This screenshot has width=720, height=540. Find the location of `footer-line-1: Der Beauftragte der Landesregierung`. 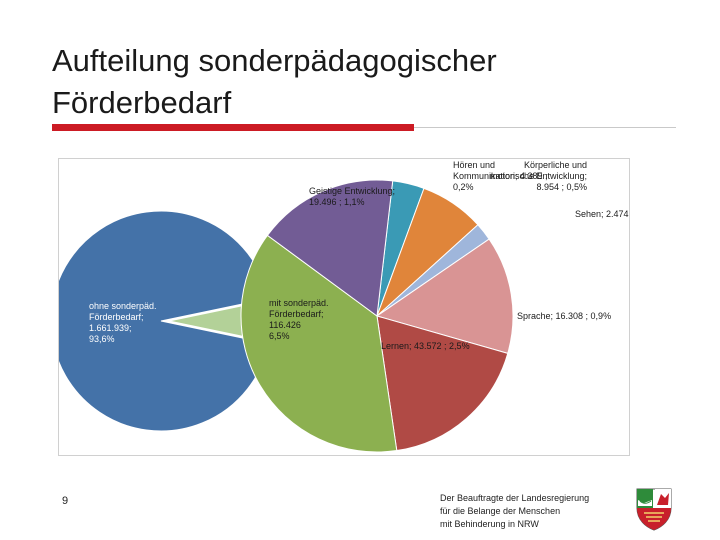

footer-line-1: Der Beauftragte der Landesregierung is located at coordinates (515, 498).